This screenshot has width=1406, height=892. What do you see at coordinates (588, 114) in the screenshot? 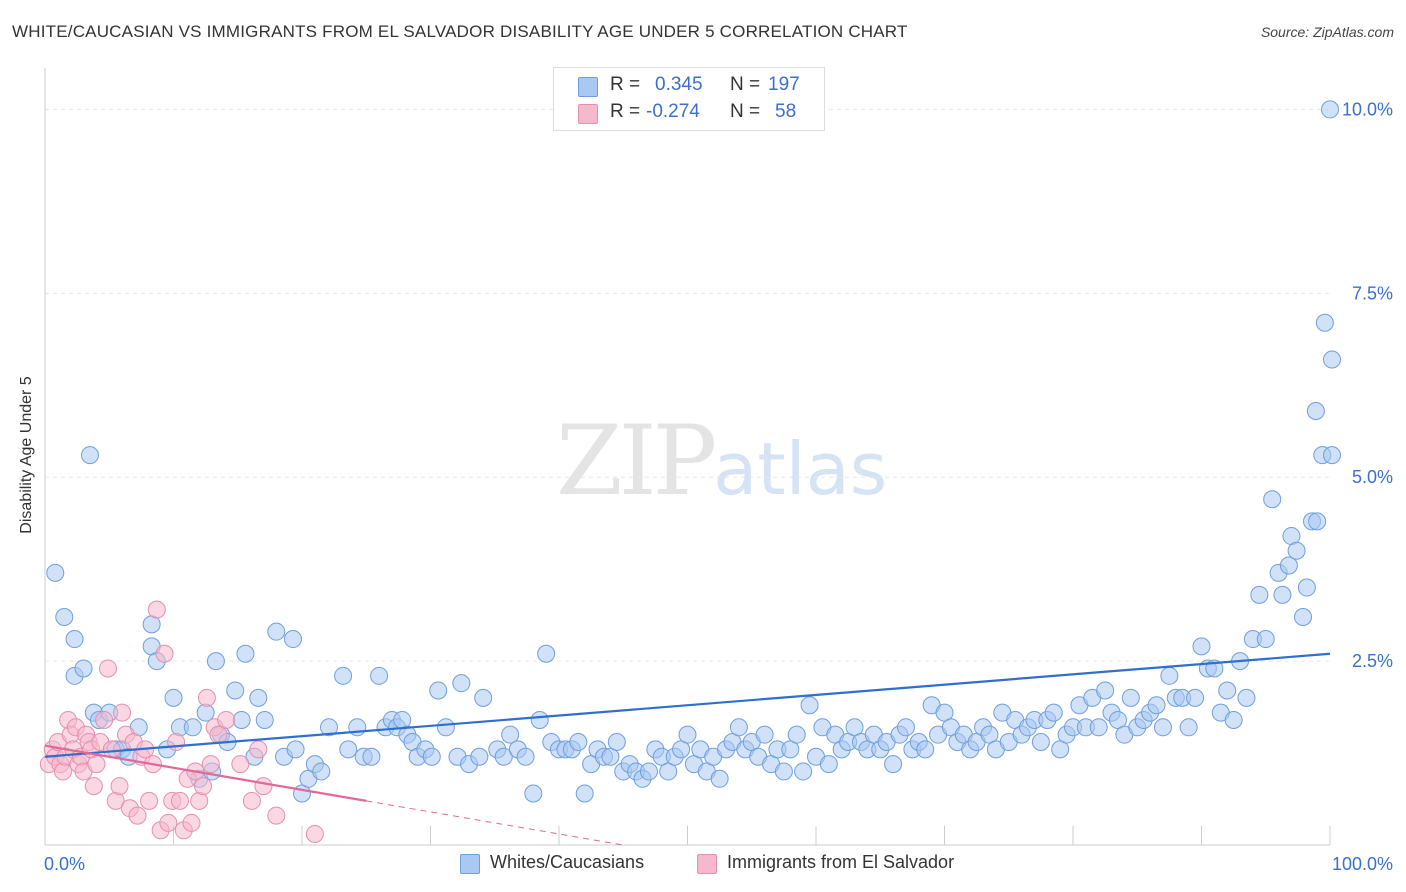
I see `legend-swatch-el-salvador` at bounding box center [588, 114].